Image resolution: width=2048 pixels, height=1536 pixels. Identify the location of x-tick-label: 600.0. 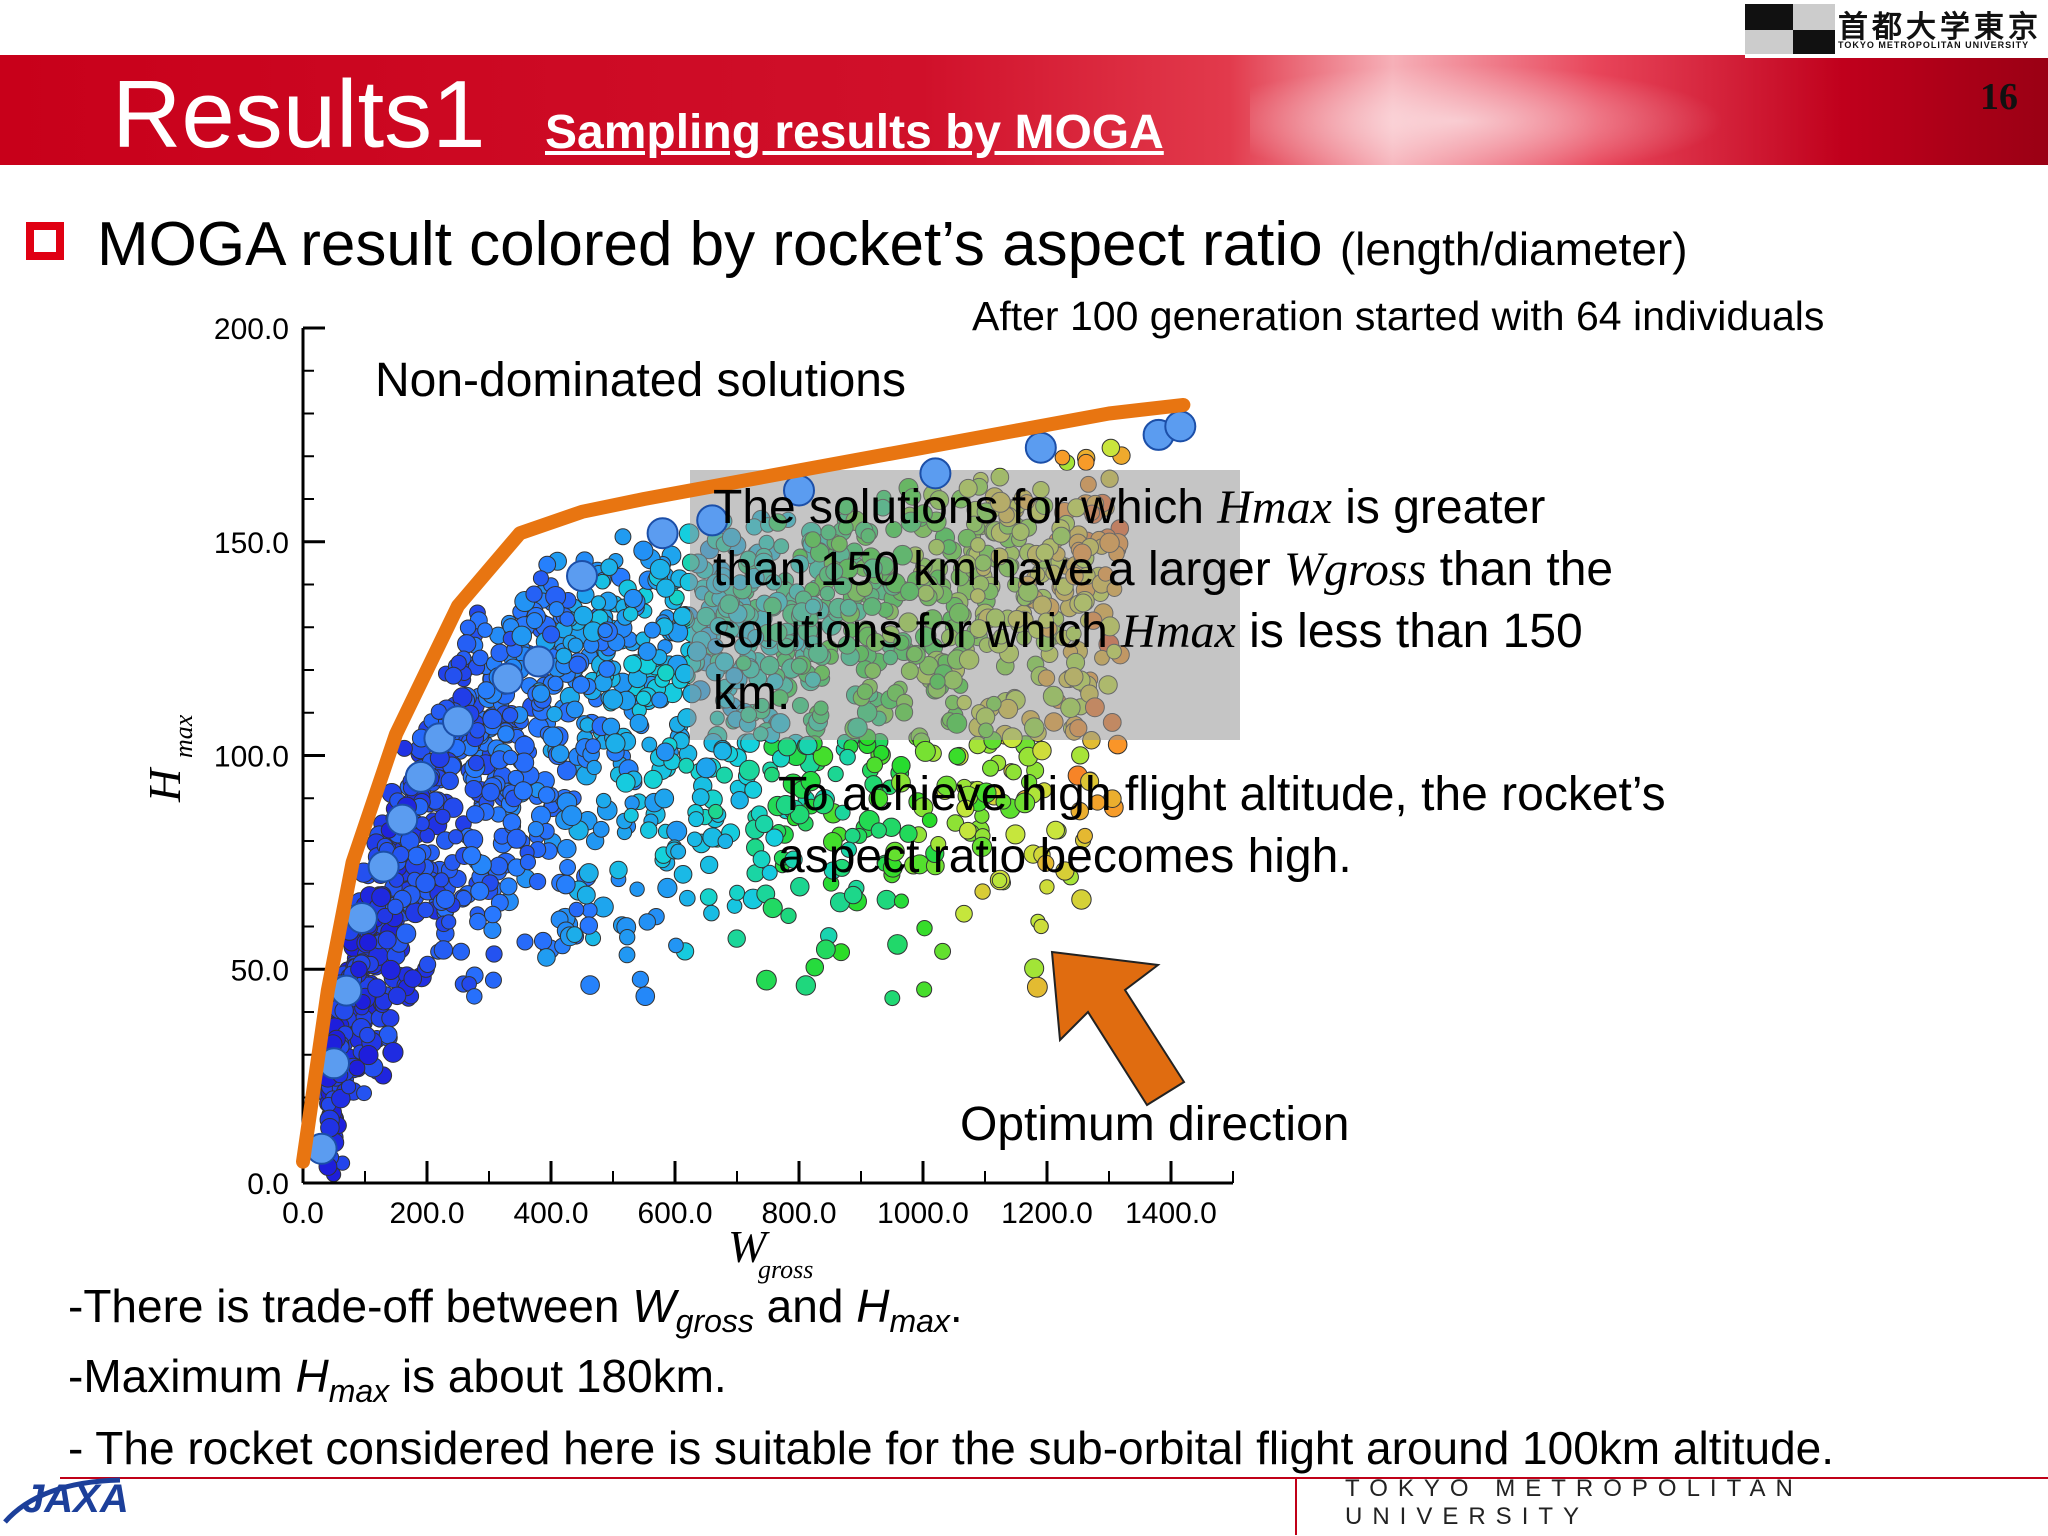
(674, 1213).